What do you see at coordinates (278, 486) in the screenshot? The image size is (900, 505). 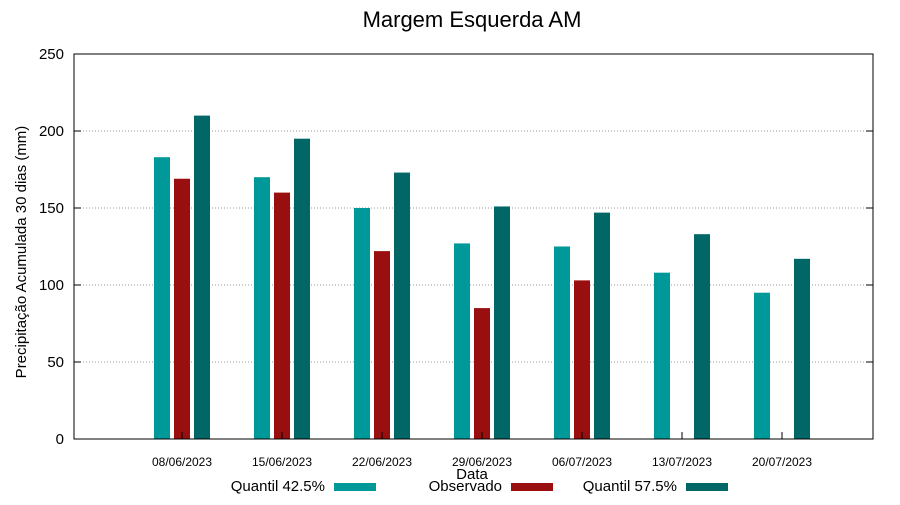 I see `legend-label: Quantil 42.5%` at bounding box center [278, 486].